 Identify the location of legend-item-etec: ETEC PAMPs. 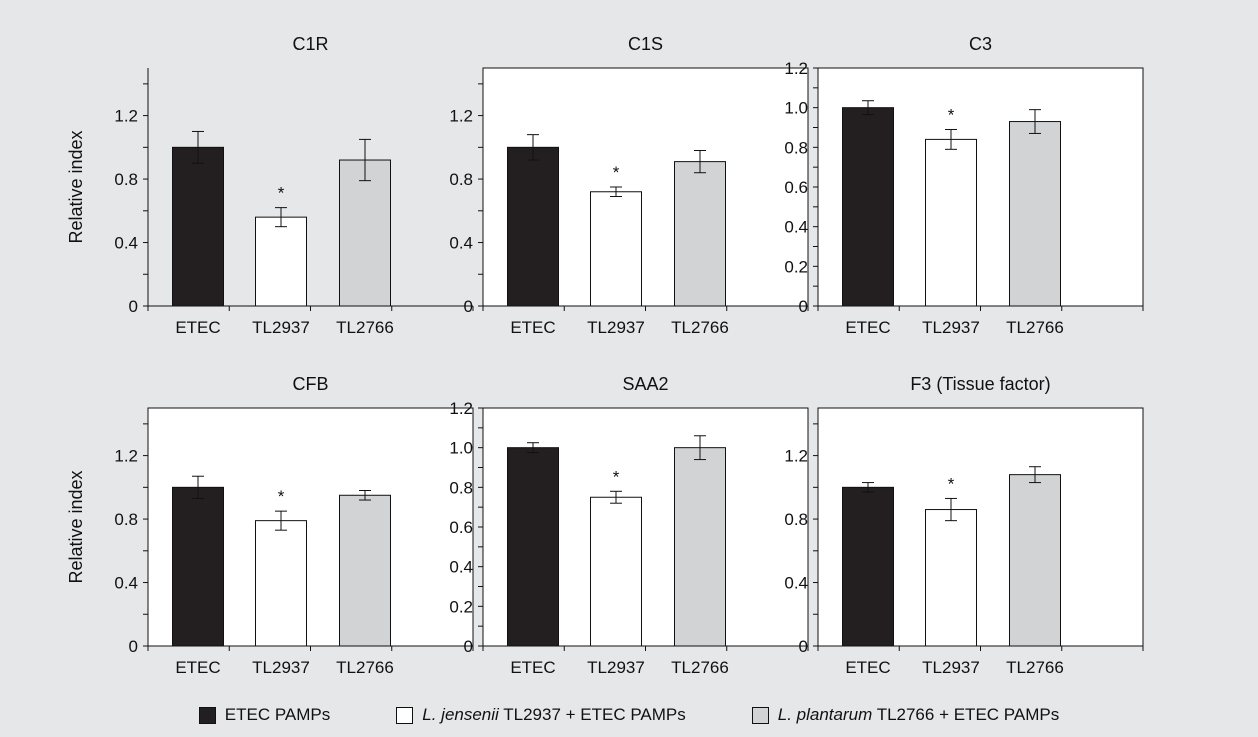
(264, 715).